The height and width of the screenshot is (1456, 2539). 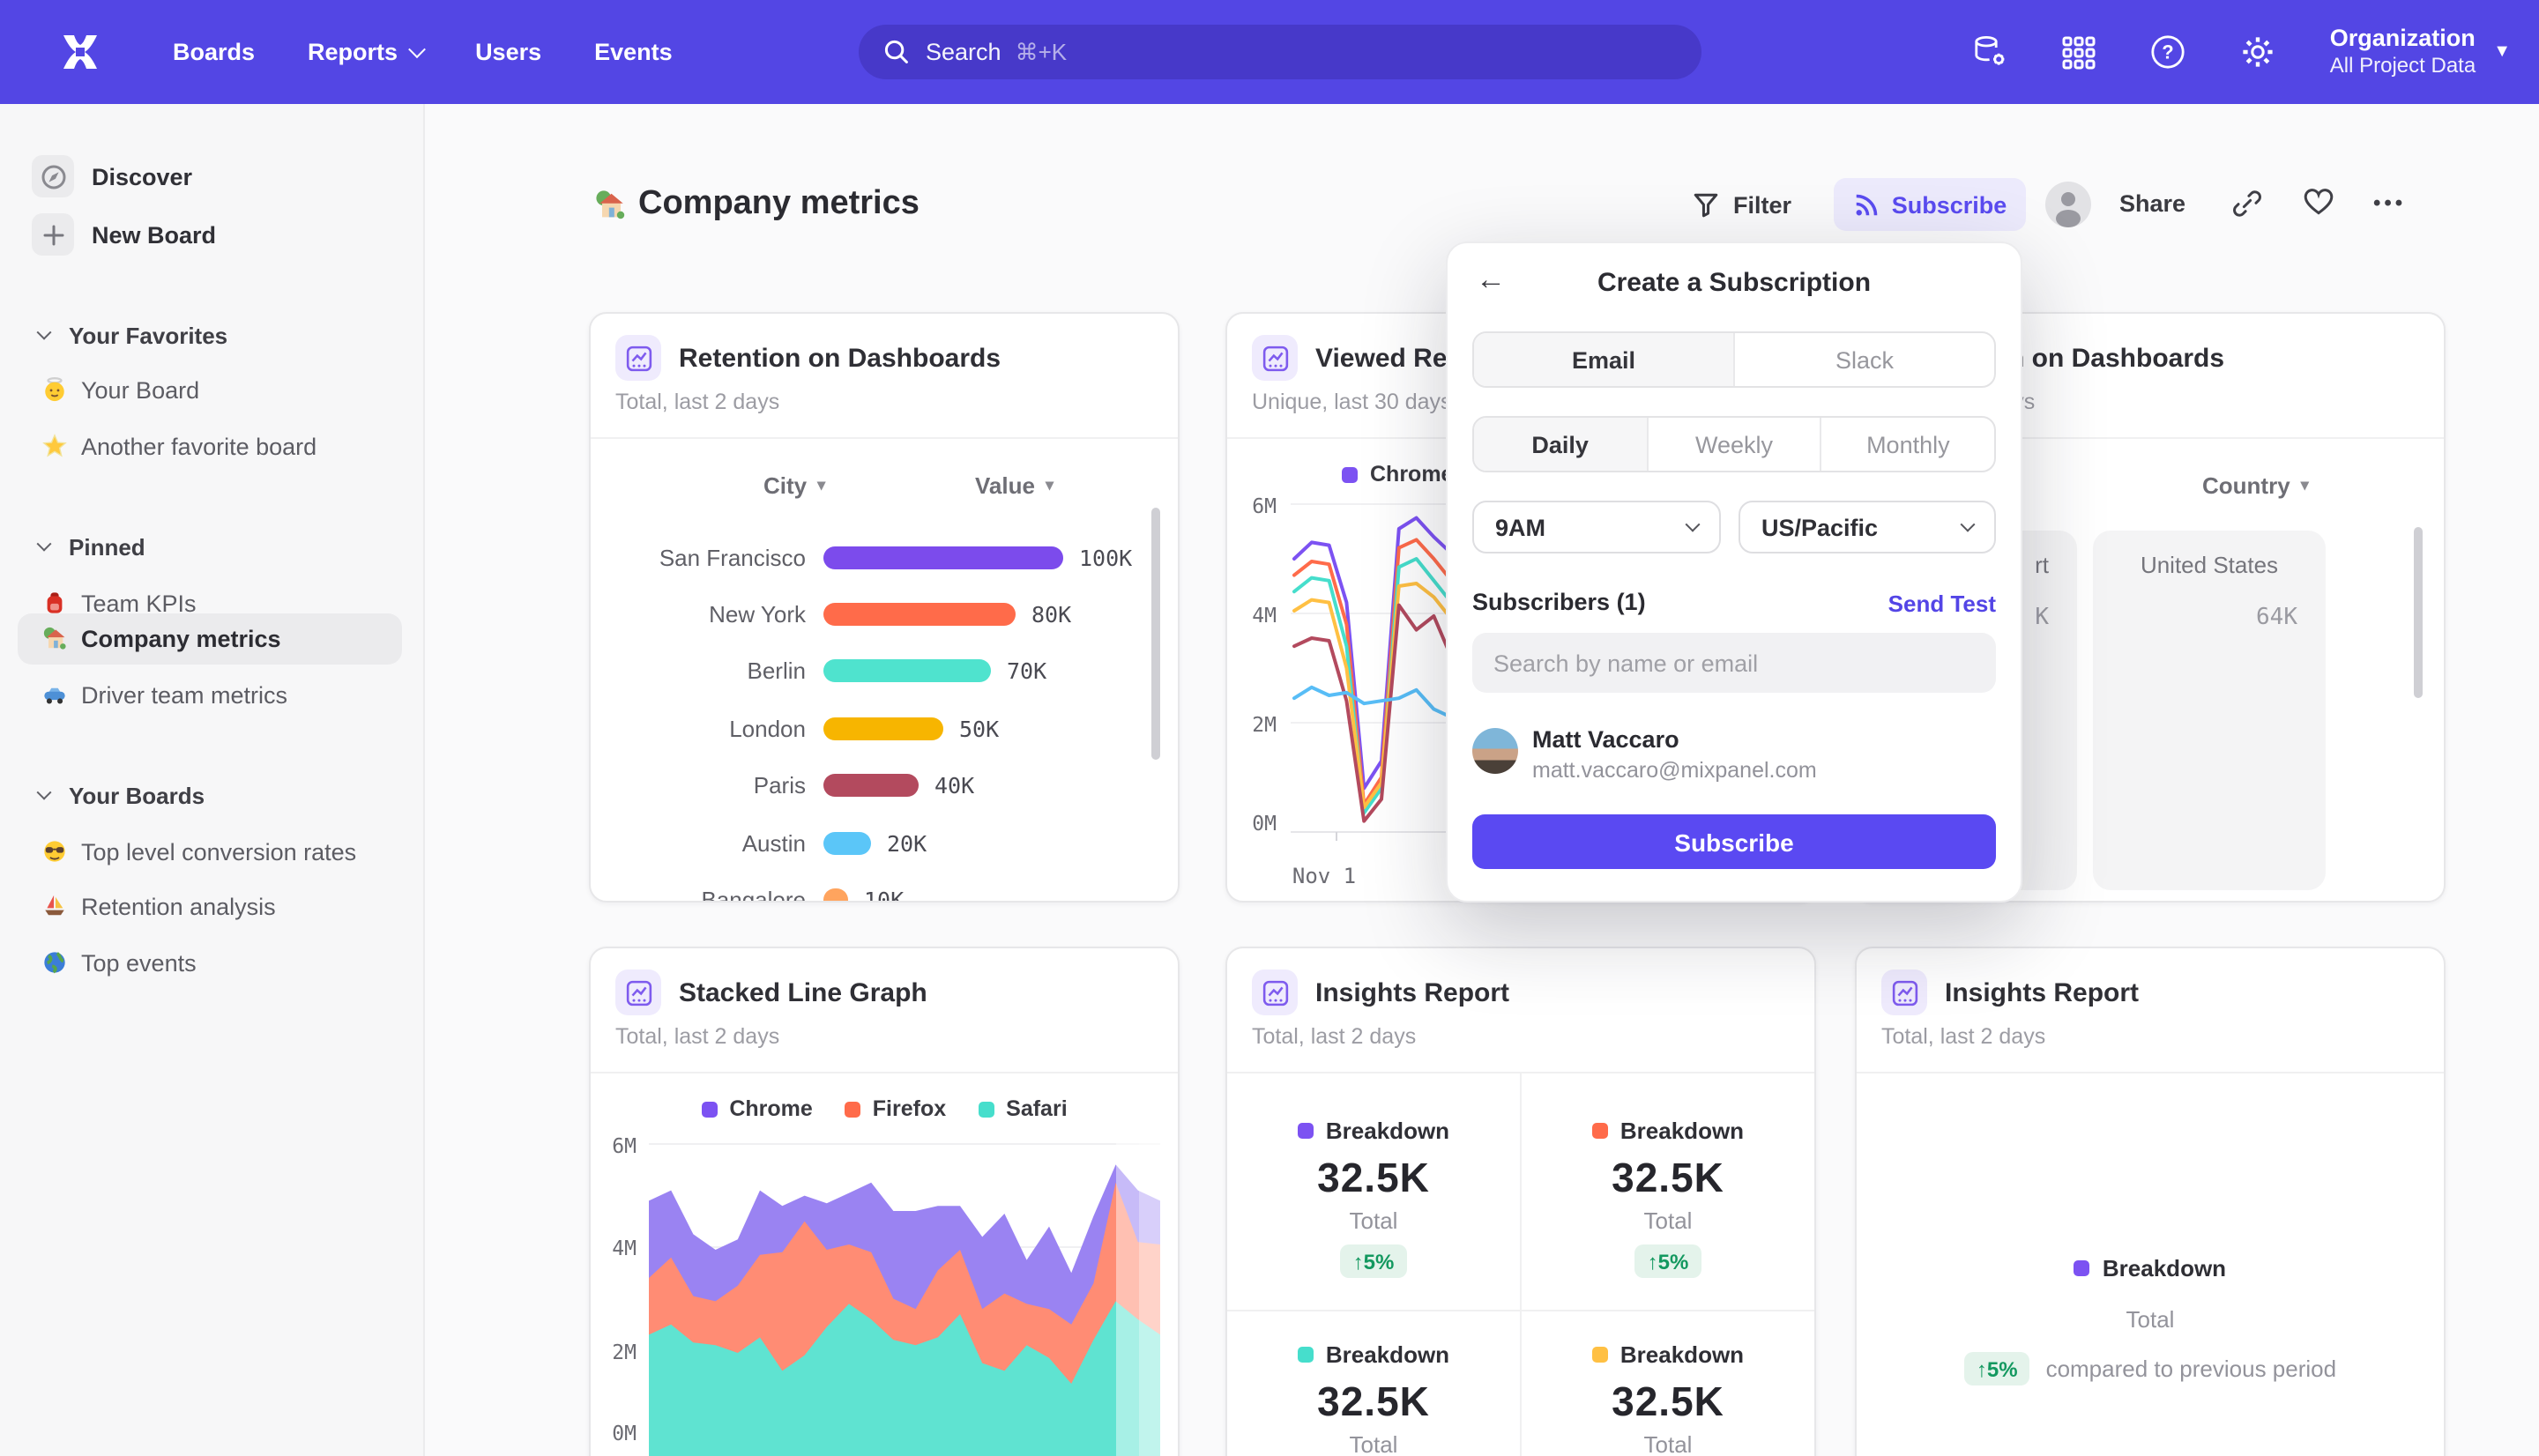 What do you see at coordinates (211, 694) in the screenshot?
I see `sidebar-board-driver-team-metrics: Driver team metrics` at bounding box center [211, 694].